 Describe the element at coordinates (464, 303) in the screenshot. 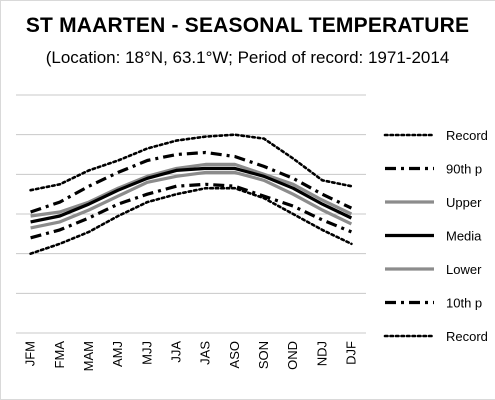

I see `legend-label: 10th p` at that location.